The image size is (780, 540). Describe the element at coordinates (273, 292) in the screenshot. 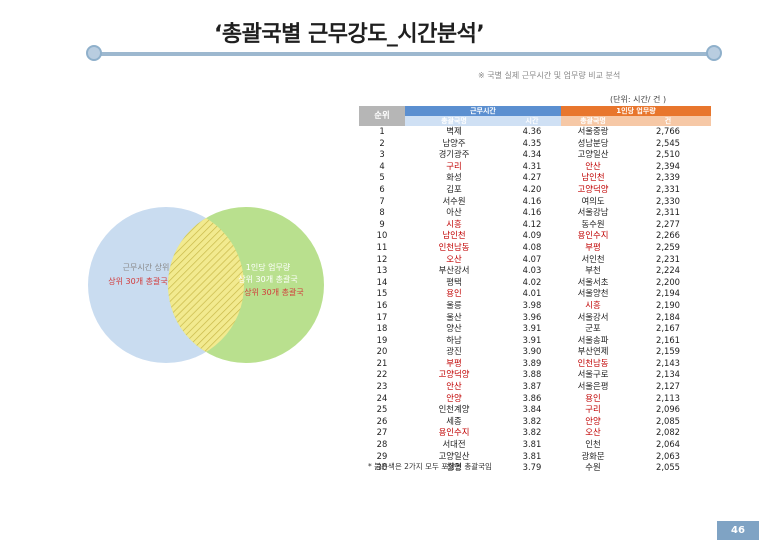

I see `venn-right-line3: 상위 30개 총괄국` at that location.